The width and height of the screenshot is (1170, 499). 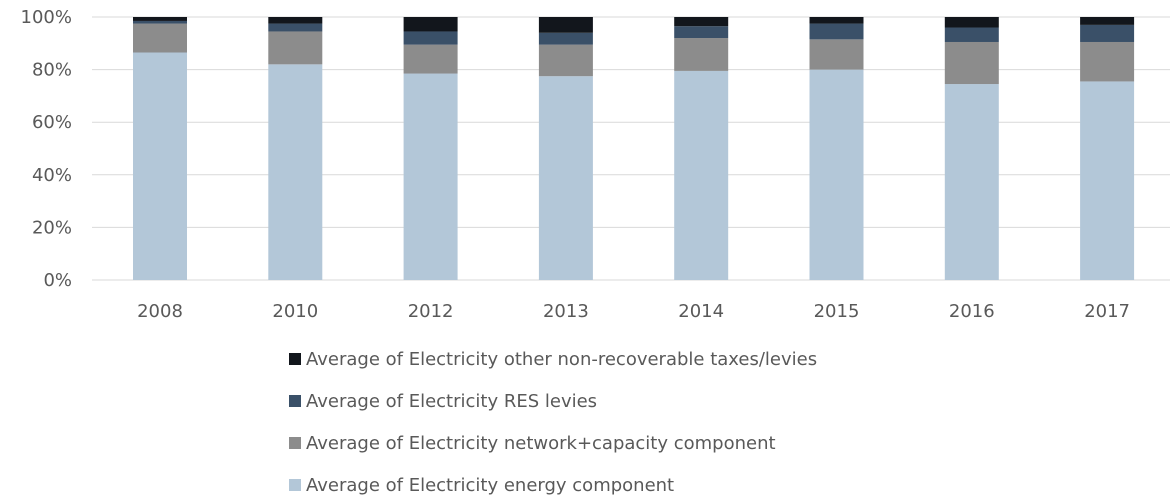 What do you see at coordinates (52, 122) in the screenshot?
I see `y-tick-label: 60%` at bounding box center [52, 122].